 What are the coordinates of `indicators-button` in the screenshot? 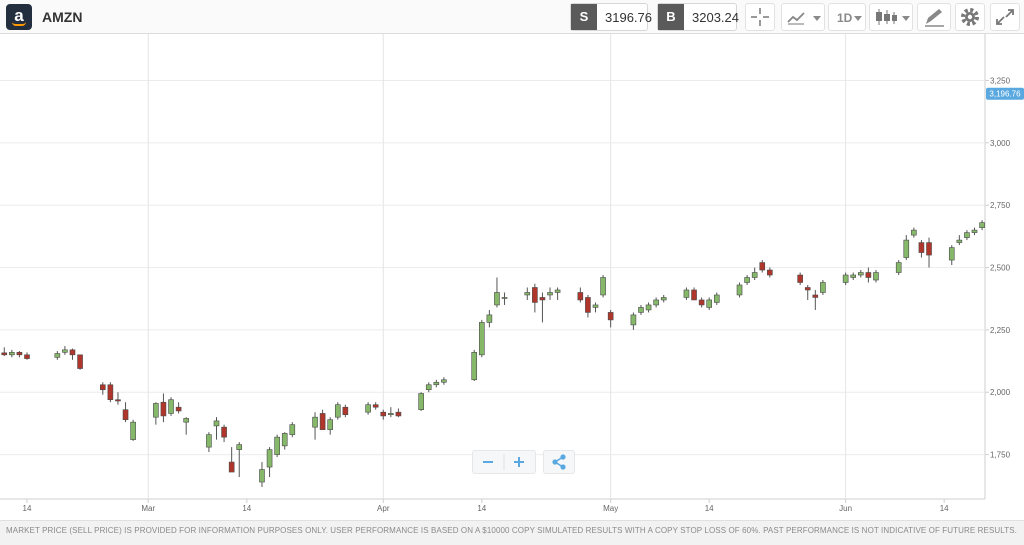 It's located at (803, 17).